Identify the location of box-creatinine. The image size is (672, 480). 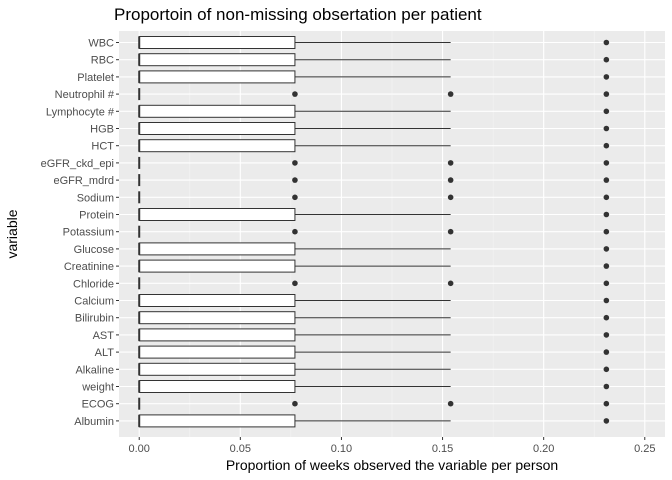
(374, 266).